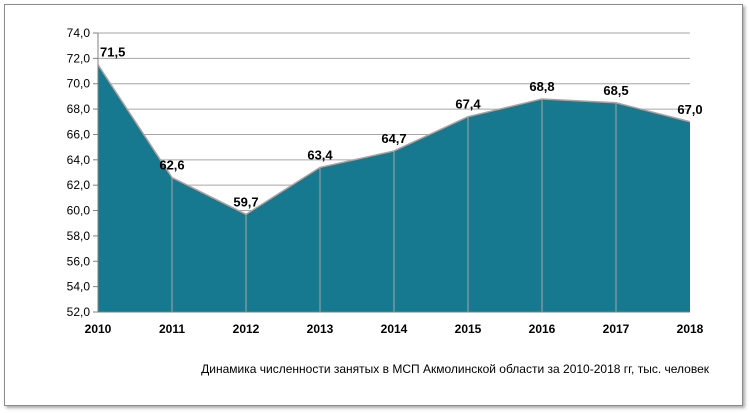 The height and width of the screenshot is (413, 749). Describe the element at coordinates (394, 329) in the screenshot. I see `x-tick-label: 2014` at that location.